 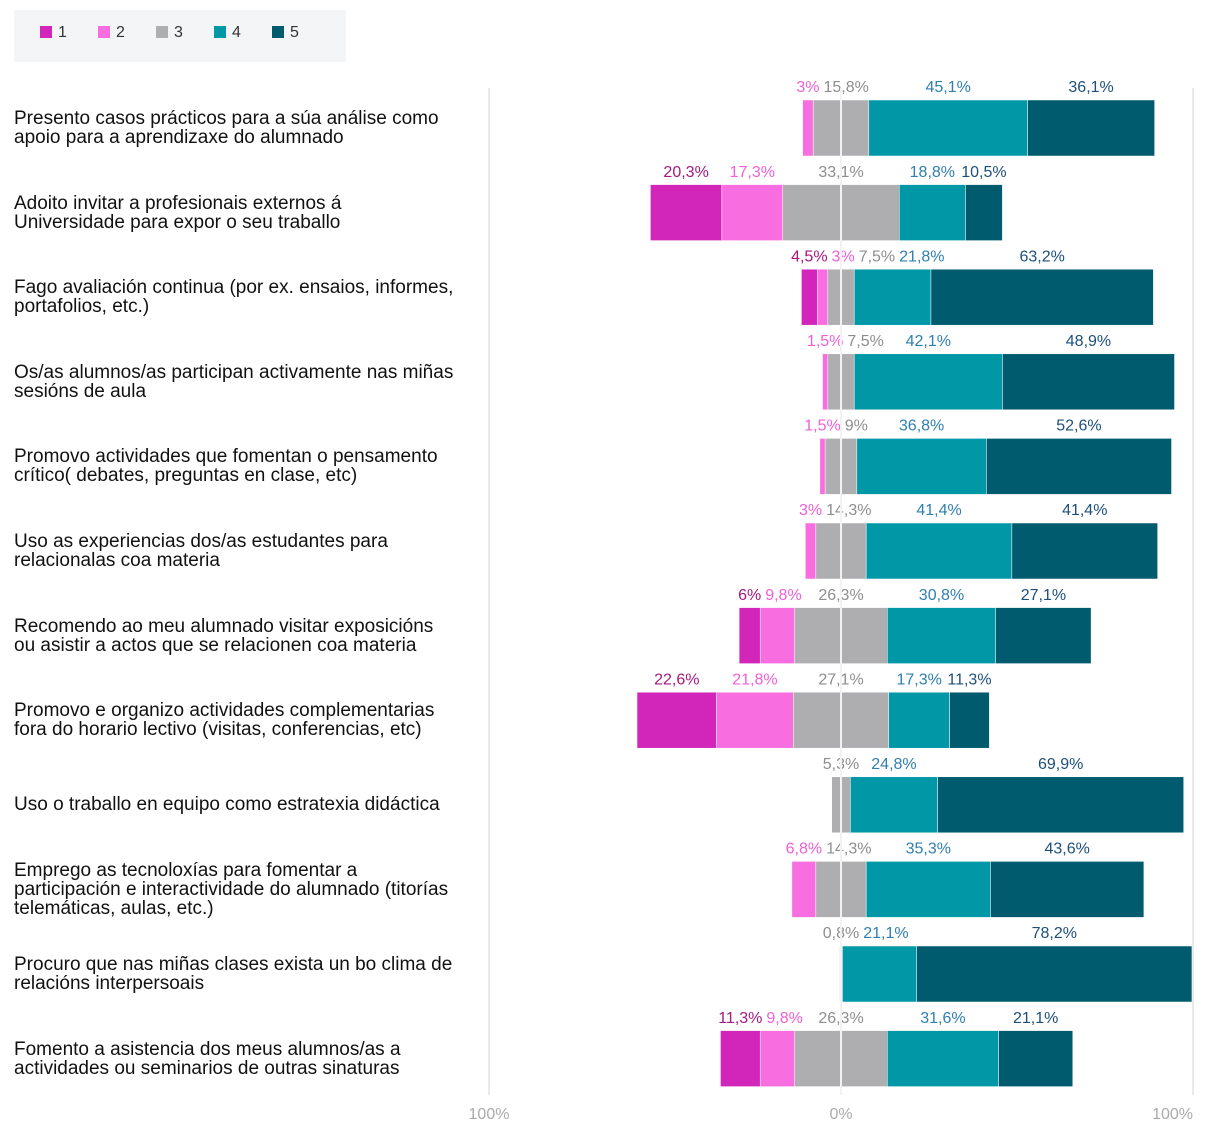 I want to click on value-label: 27,1%, so click(x=1043, y=595).